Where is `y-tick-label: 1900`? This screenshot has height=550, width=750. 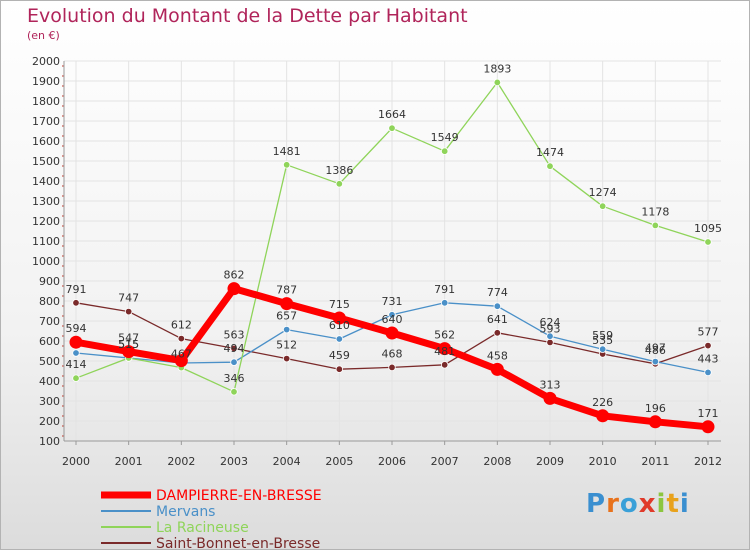 y-tick-label: 1900 is located at coordinates (46, 81).